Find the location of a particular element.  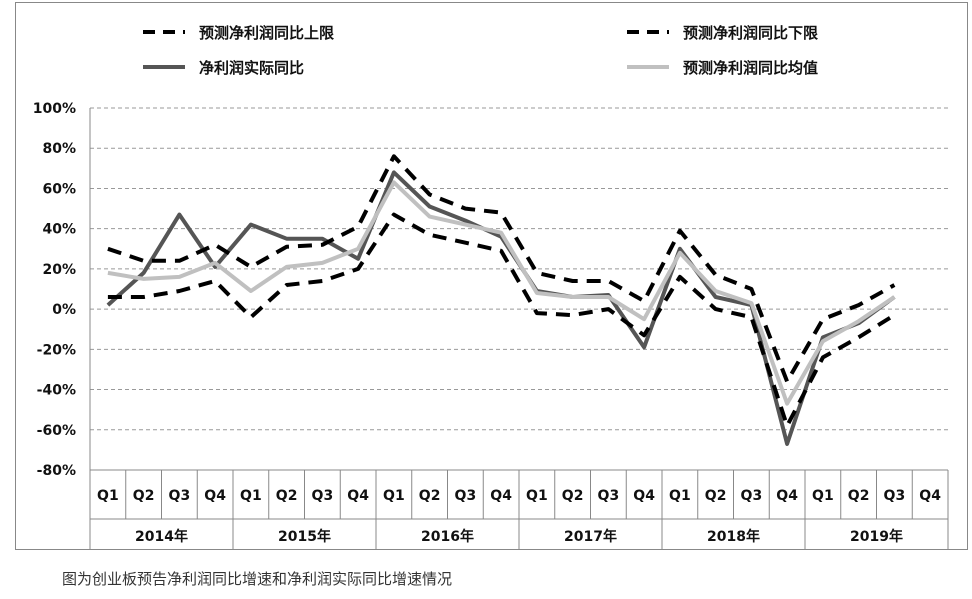

x-tick-label-year: 2018年 is located at coordinates (733, 536).